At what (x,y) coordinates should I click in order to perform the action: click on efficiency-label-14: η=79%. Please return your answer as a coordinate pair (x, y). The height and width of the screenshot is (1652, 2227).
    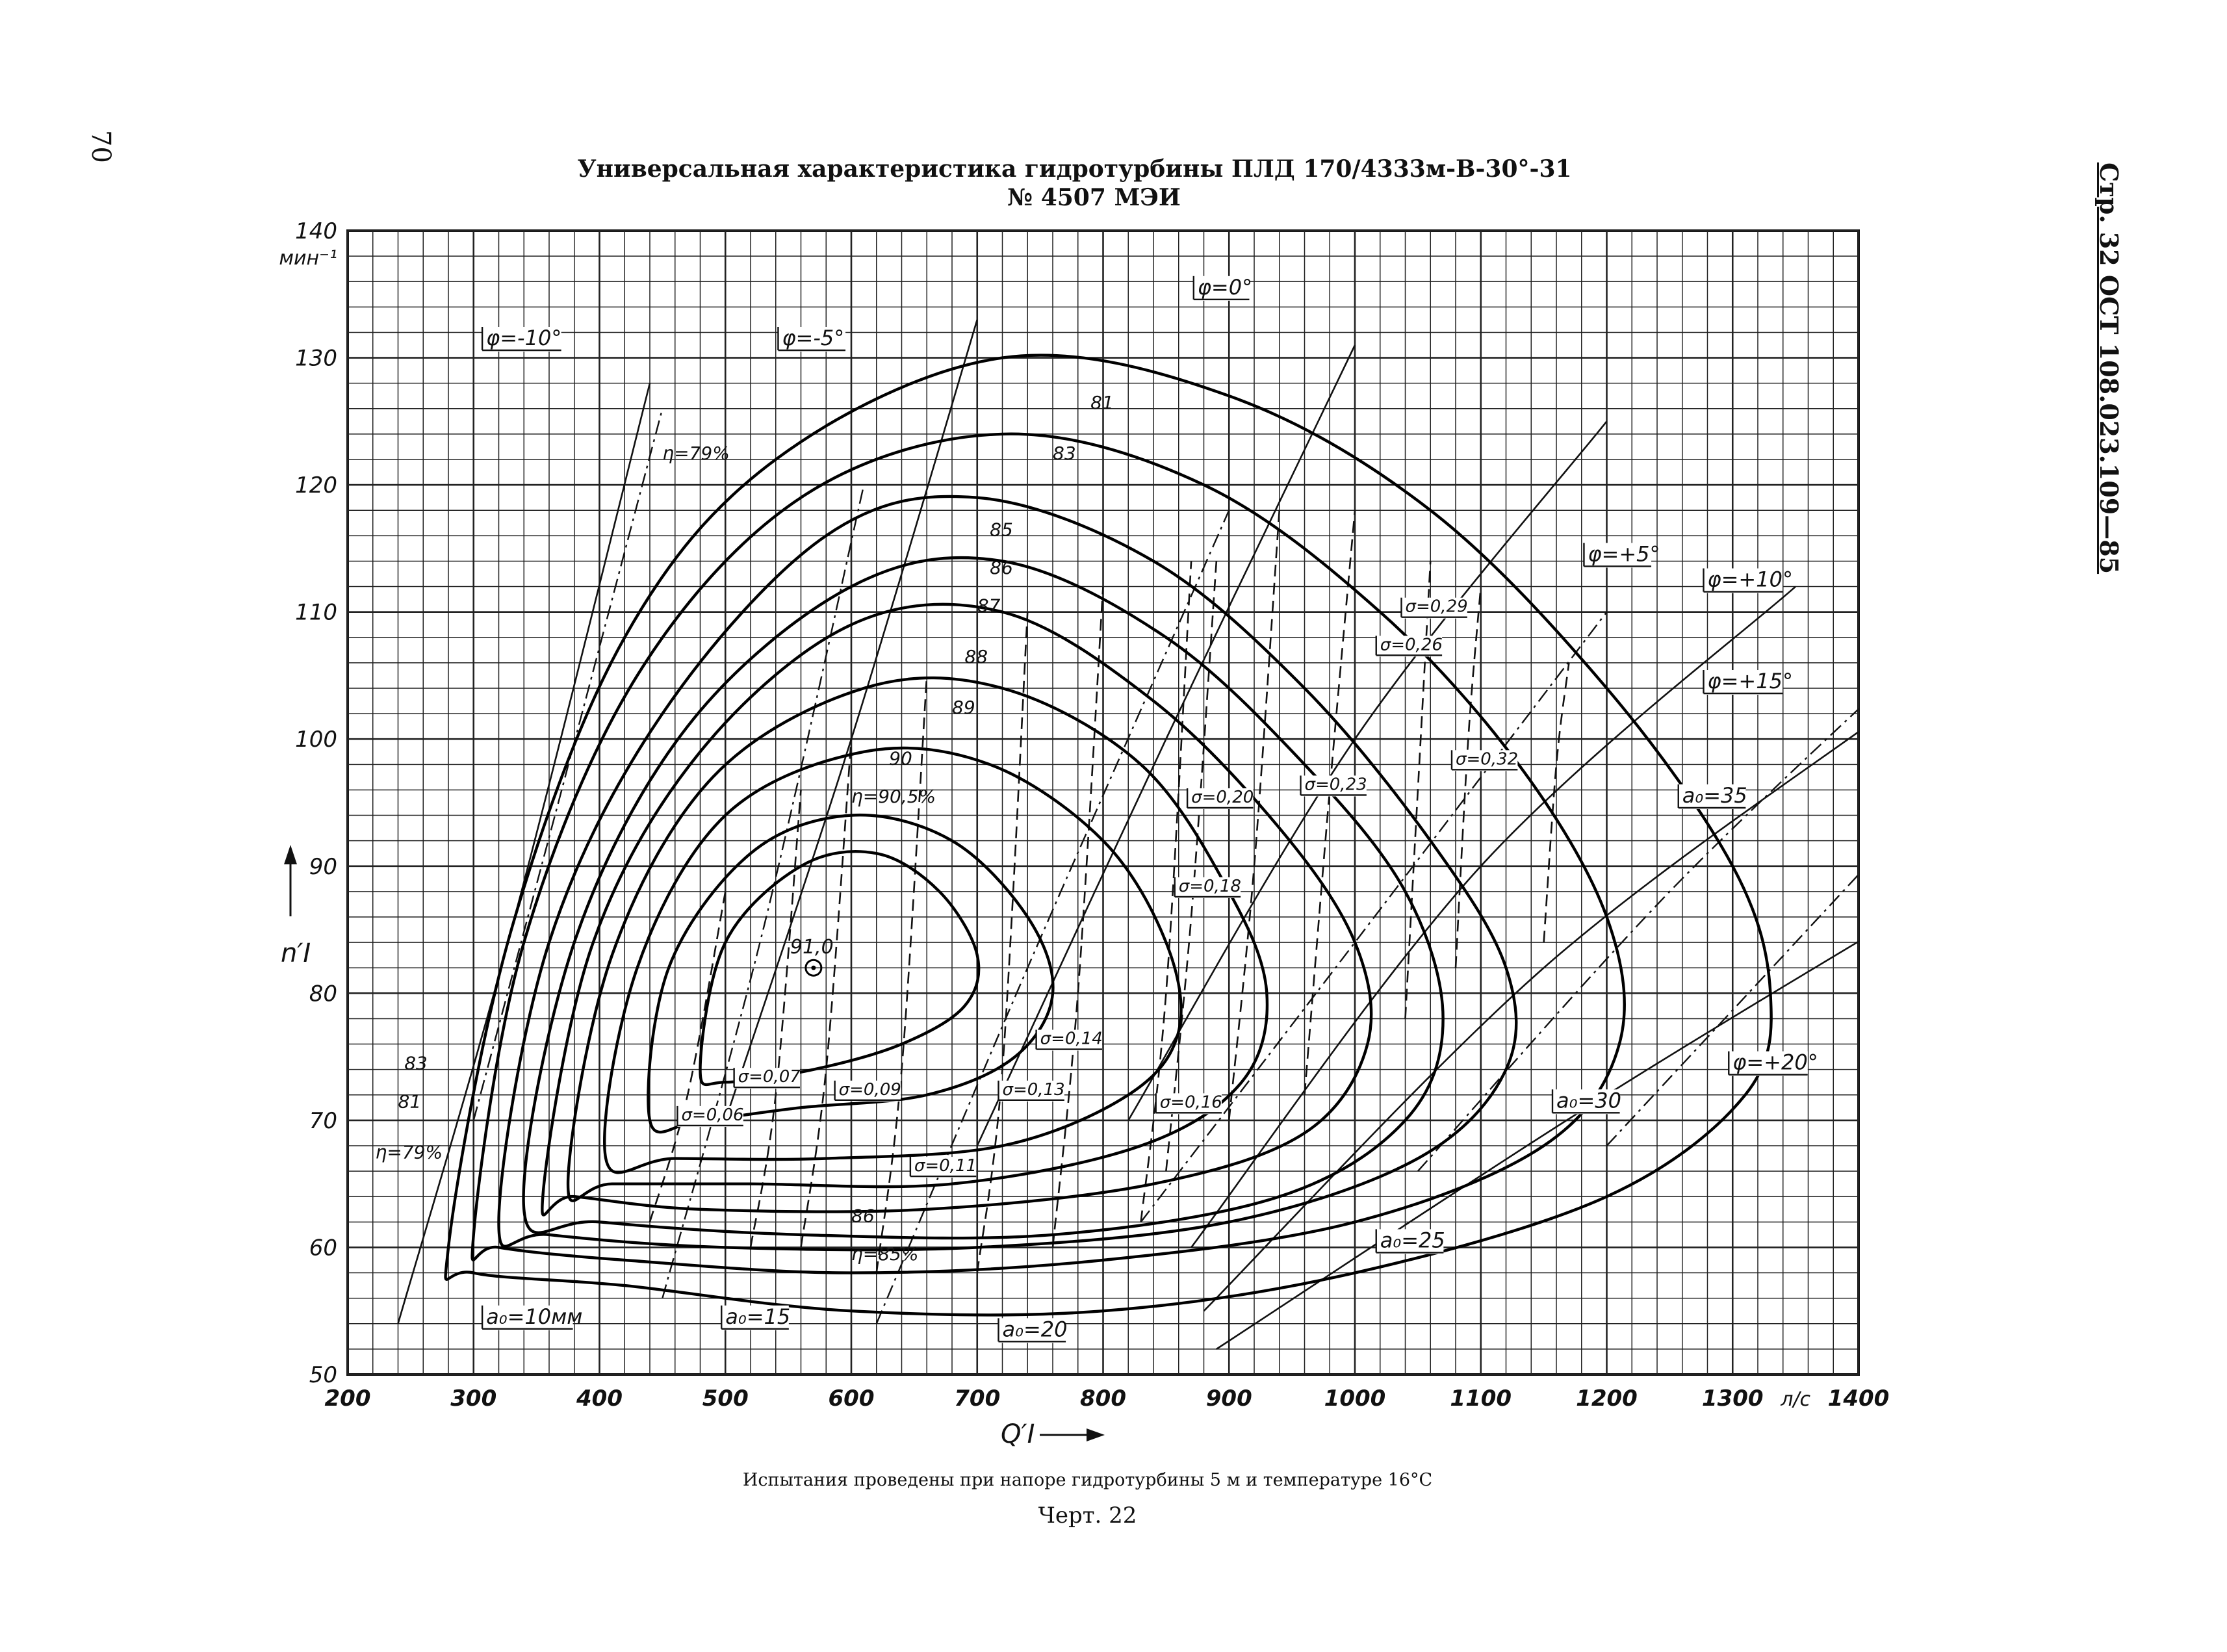
    Looking at the image, I should click on (409, 1152).